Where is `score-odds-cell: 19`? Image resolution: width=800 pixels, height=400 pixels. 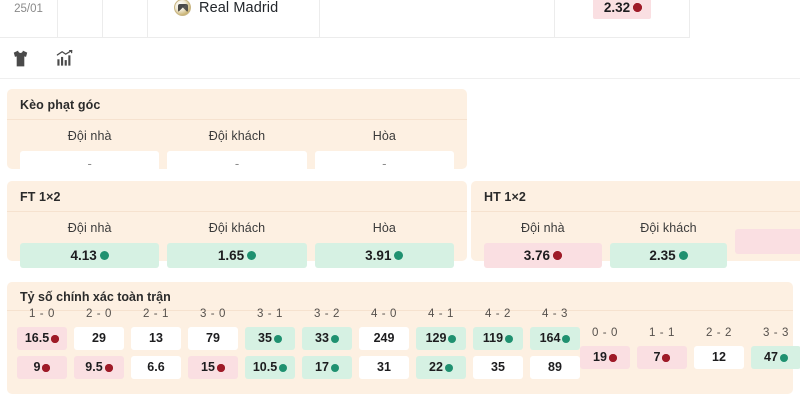 score-odds-cell: 19 is located at coordinates (605, 357).